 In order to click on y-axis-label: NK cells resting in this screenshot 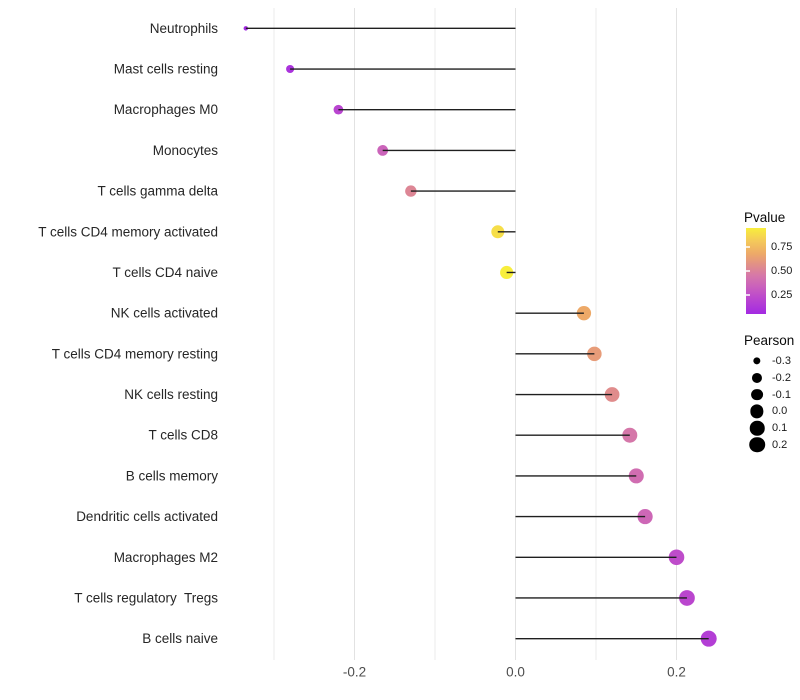, I will do `click(171, 394)`.